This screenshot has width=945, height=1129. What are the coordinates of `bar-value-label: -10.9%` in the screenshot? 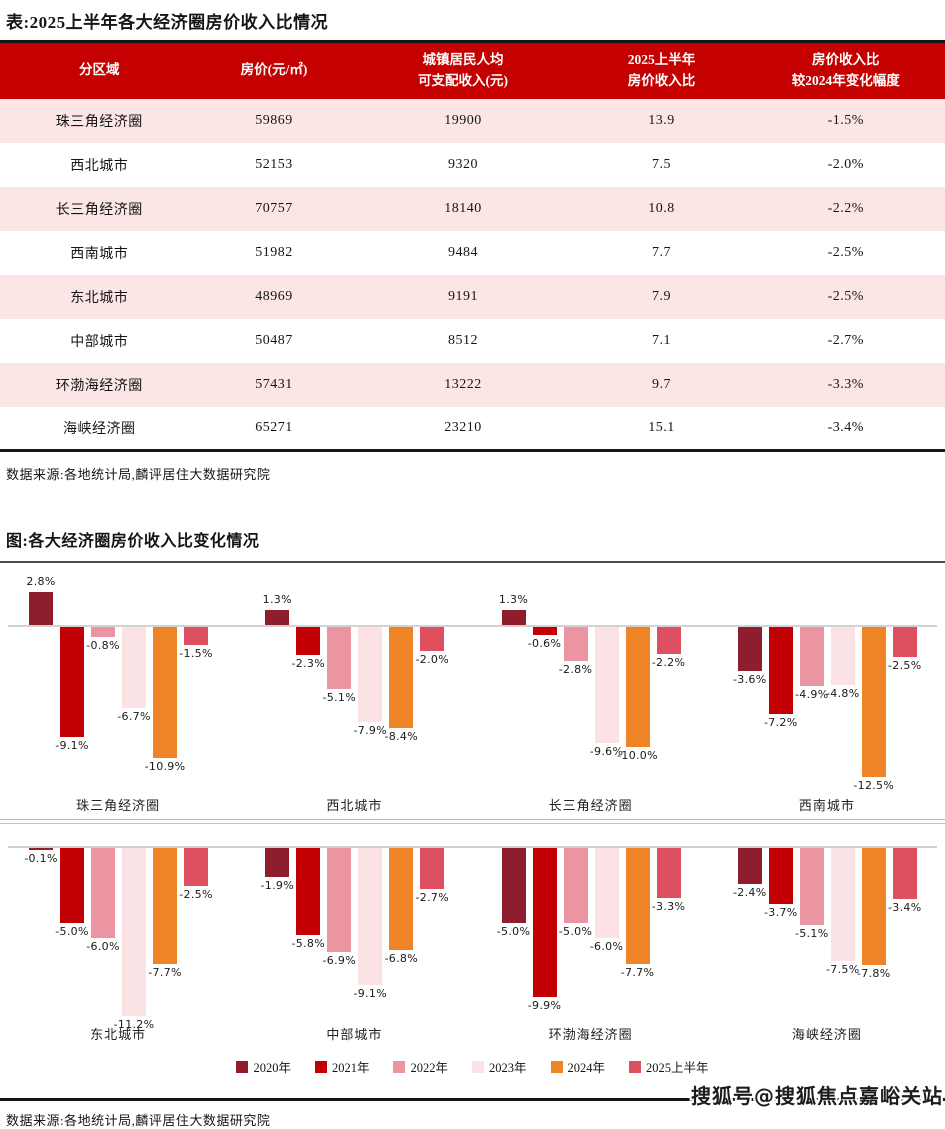 It's located at (165, 767).